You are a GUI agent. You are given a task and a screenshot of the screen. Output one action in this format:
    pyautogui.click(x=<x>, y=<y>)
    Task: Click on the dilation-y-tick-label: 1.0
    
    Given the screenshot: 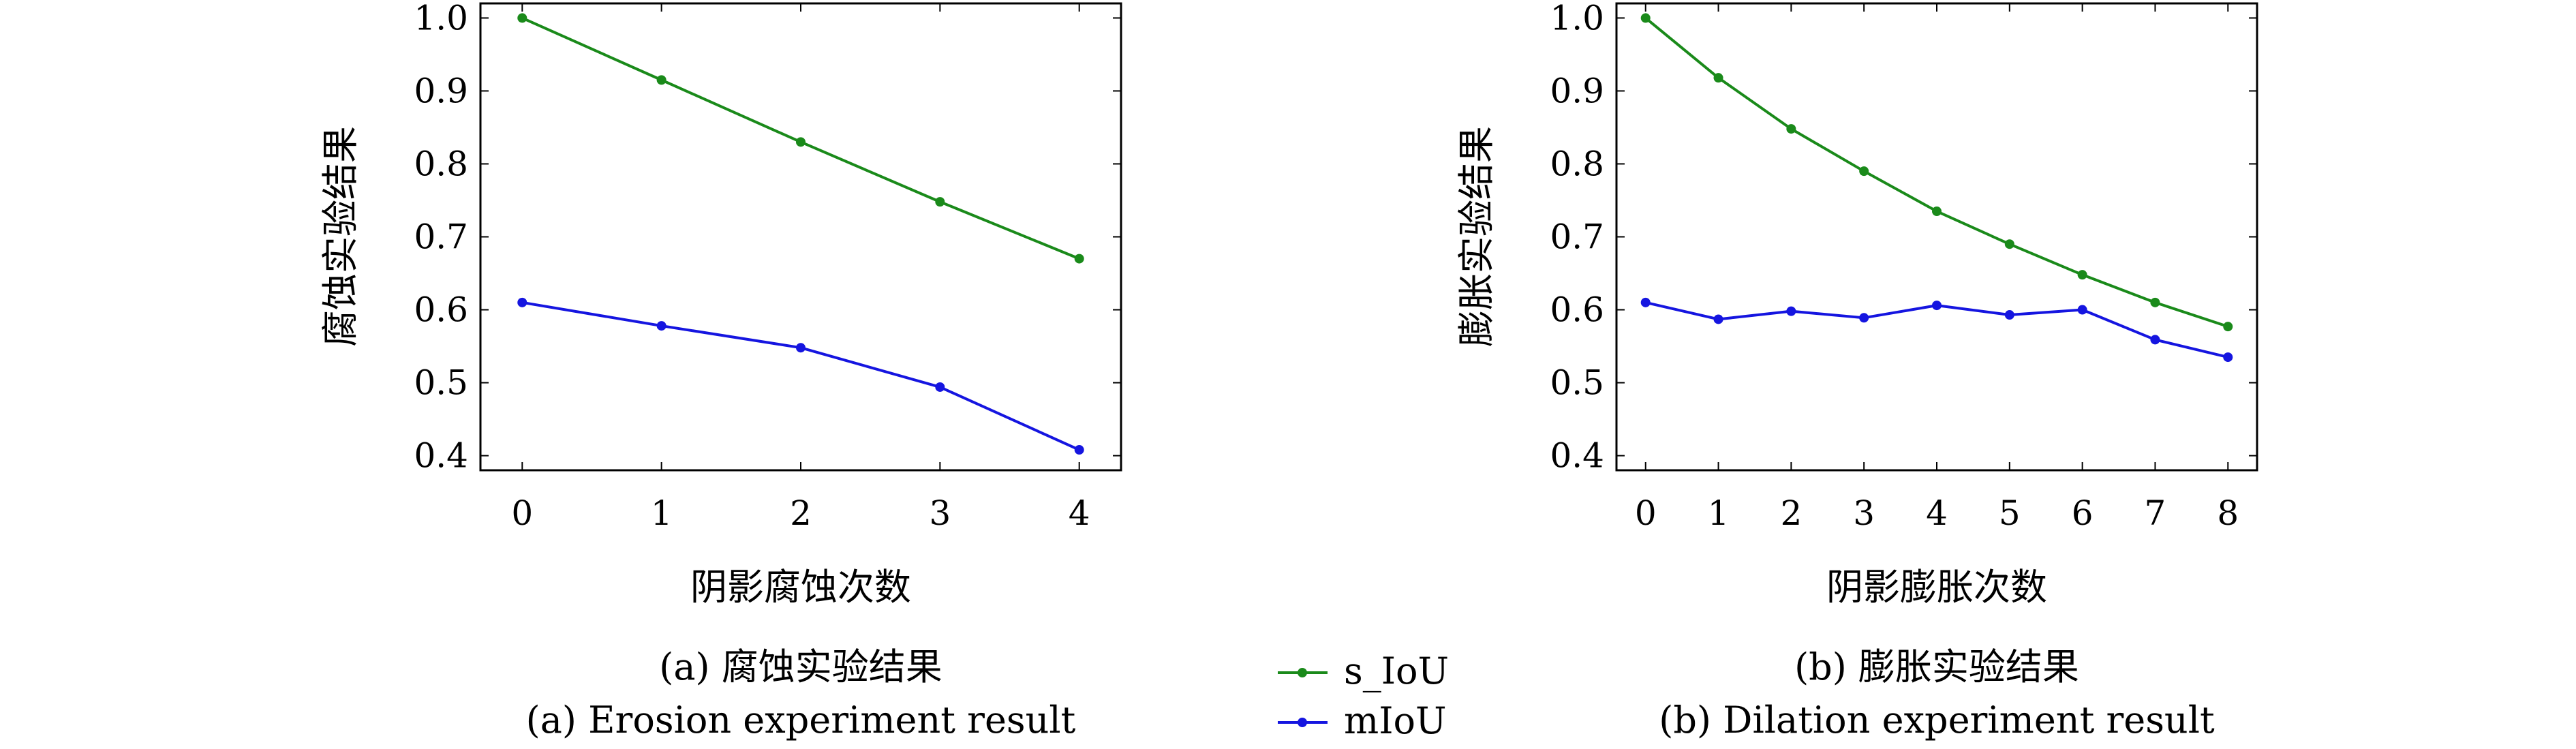 What is the action you would take?
    pyautogui.click(x=1577, y=18)
    